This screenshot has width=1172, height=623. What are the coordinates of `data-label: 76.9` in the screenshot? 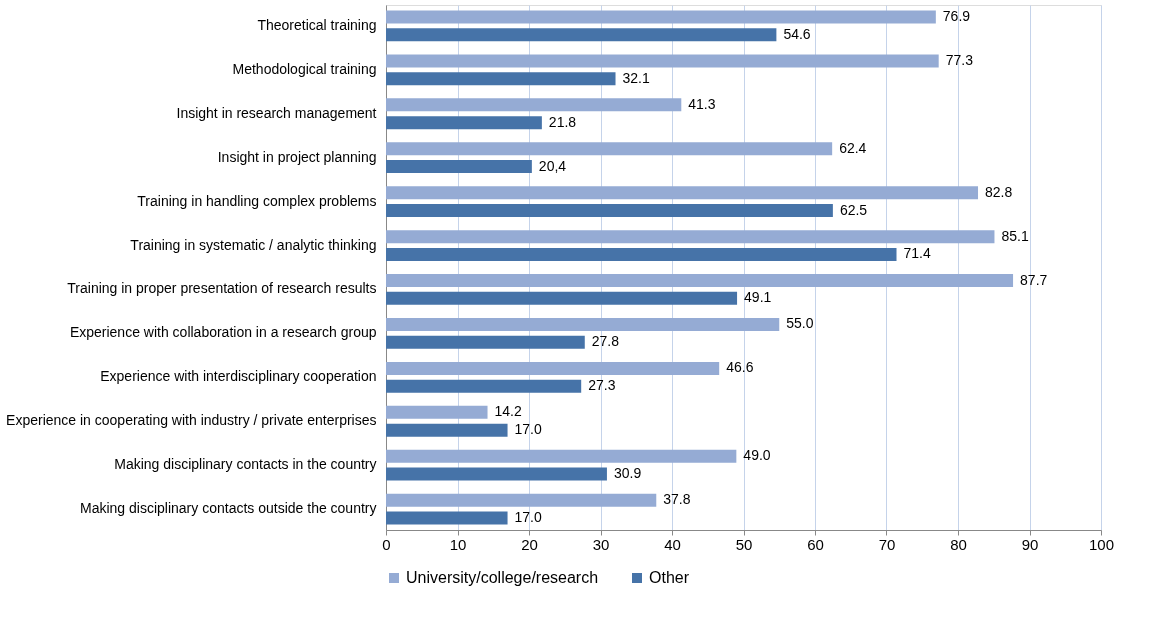 It's located at (956, 15).